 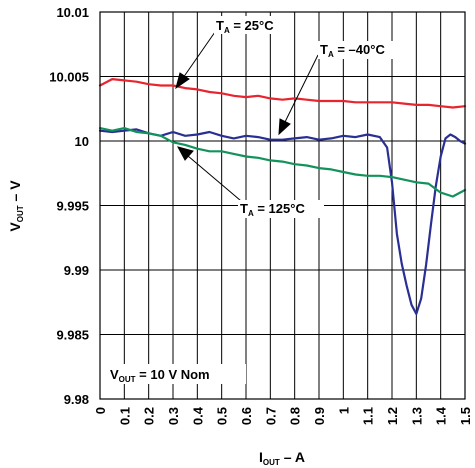 What do you see at coordinates (222, 416) in the screenshot?
I see `x-tick-label: 0.5` at bounding box center [222, 416].